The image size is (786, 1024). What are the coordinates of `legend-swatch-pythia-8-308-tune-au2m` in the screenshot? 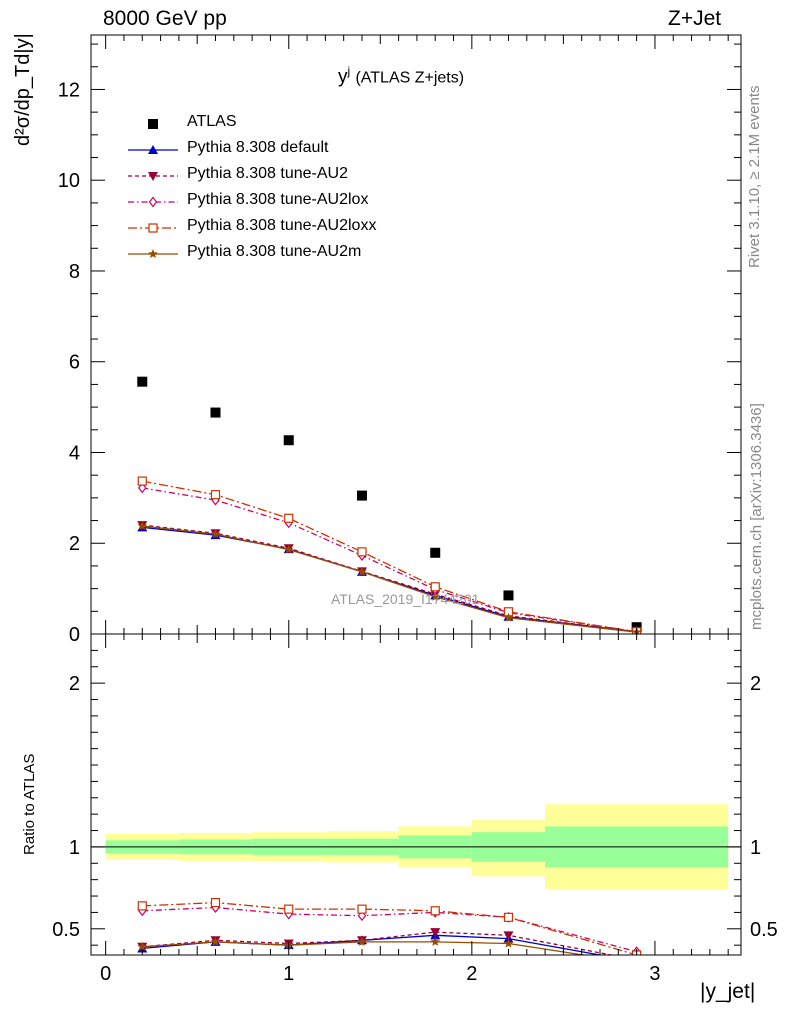 It's located at (153, 253).